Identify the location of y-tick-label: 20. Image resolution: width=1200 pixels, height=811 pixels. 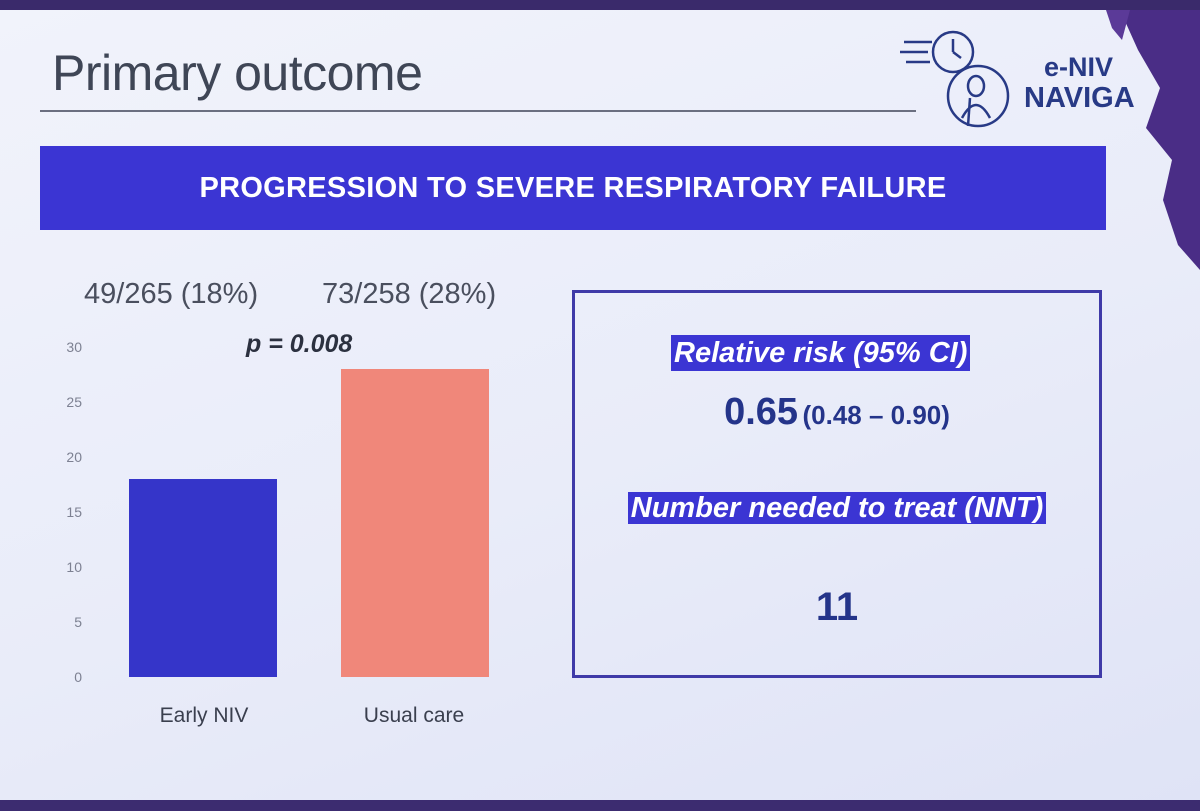
(74, 457).